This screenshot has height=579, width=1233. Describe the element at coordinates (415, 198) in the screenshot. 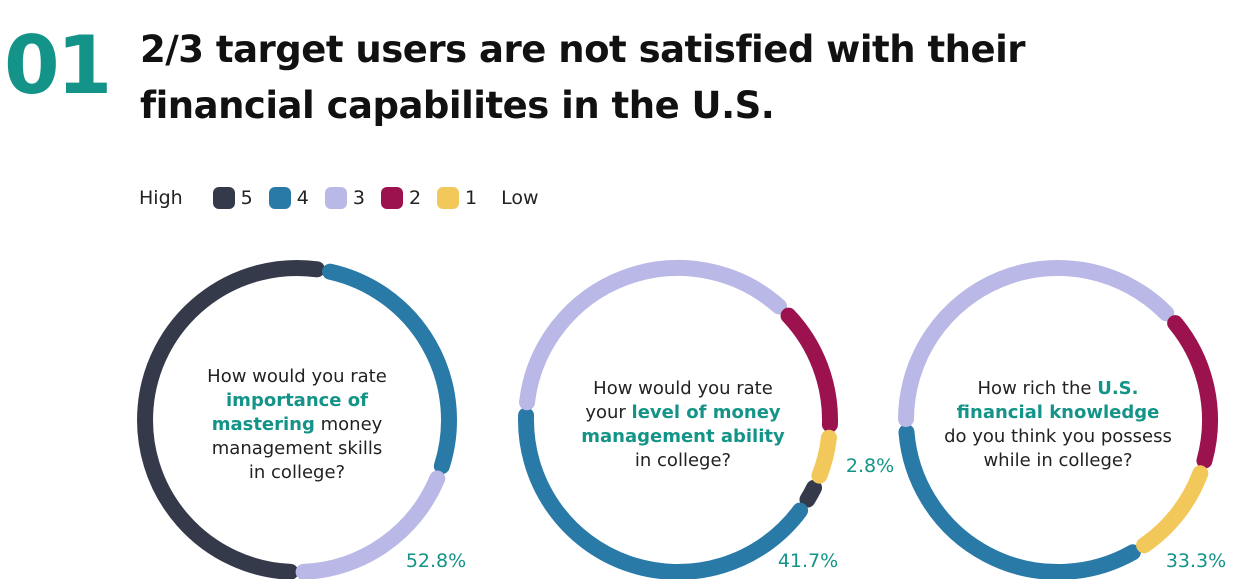

I see `legend-label-2: 2` at that location.